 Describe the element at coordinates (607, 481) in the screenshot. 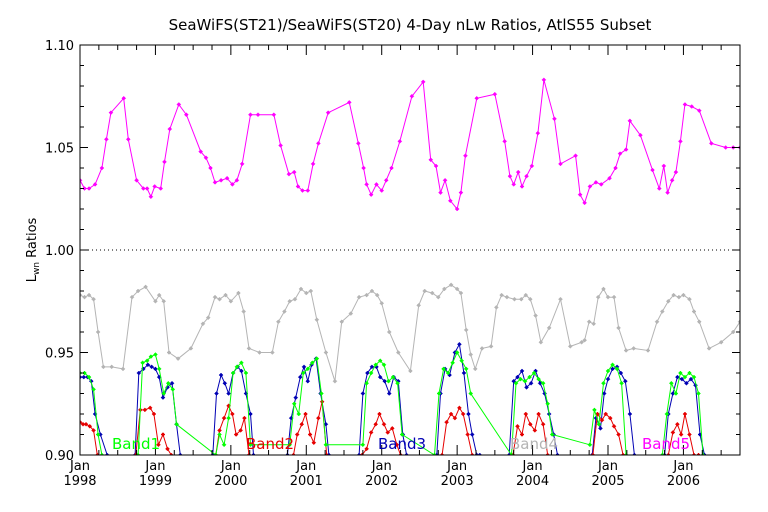

I see `x-tick-label-year: 2005` at that location.